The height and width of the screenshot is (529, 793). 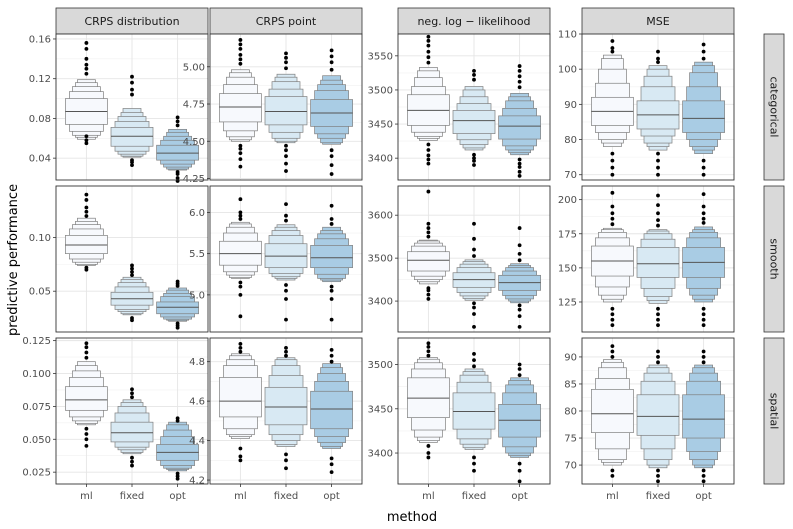 What do you see at coordinates (570, 357) in the screenshot?
I see `y-tick-label: 90` at bounding box center [570, 357].